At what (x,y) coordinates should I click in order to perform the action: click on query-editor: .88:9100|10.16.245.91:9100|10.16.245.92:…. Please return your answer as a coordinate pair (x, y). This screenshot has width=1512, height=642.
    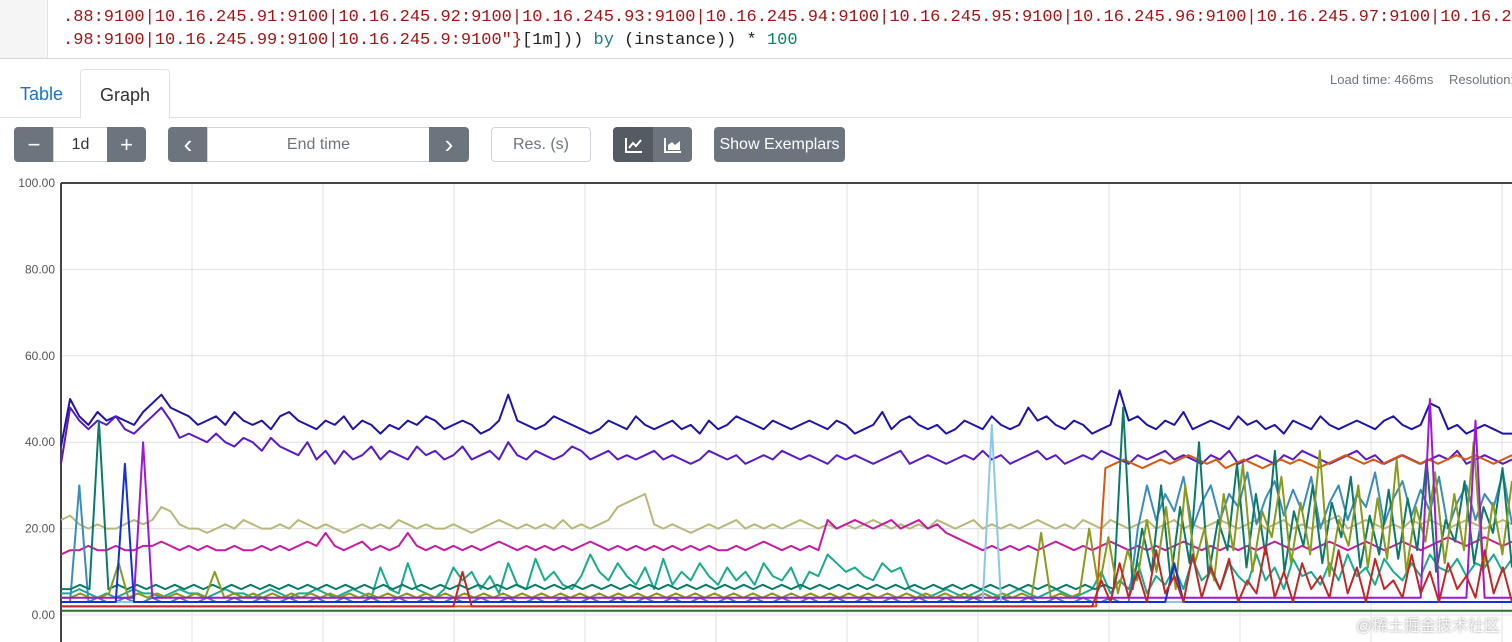
    Looking at the image, I should click on (756, 29).